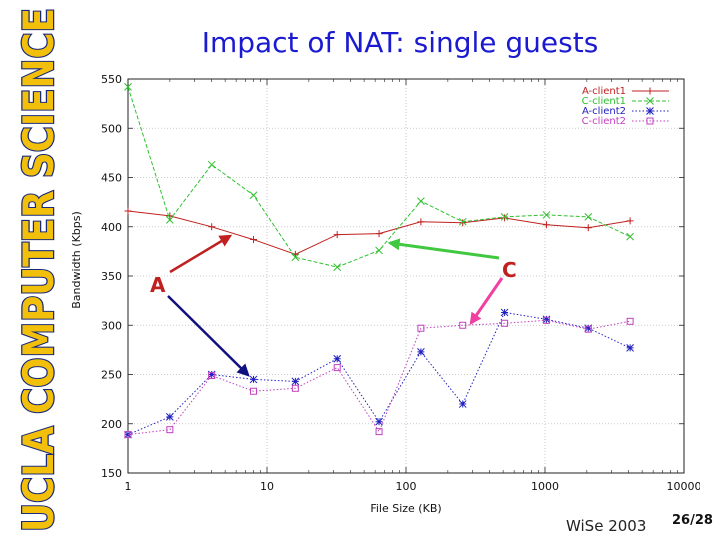 The height and width of the screenshot is (540, 720). What do you see at coordinates (76, 260) in the screenshot?
I see `y-axis-label: Bandwidth (Kbps)` at bounding box center [76, 260].